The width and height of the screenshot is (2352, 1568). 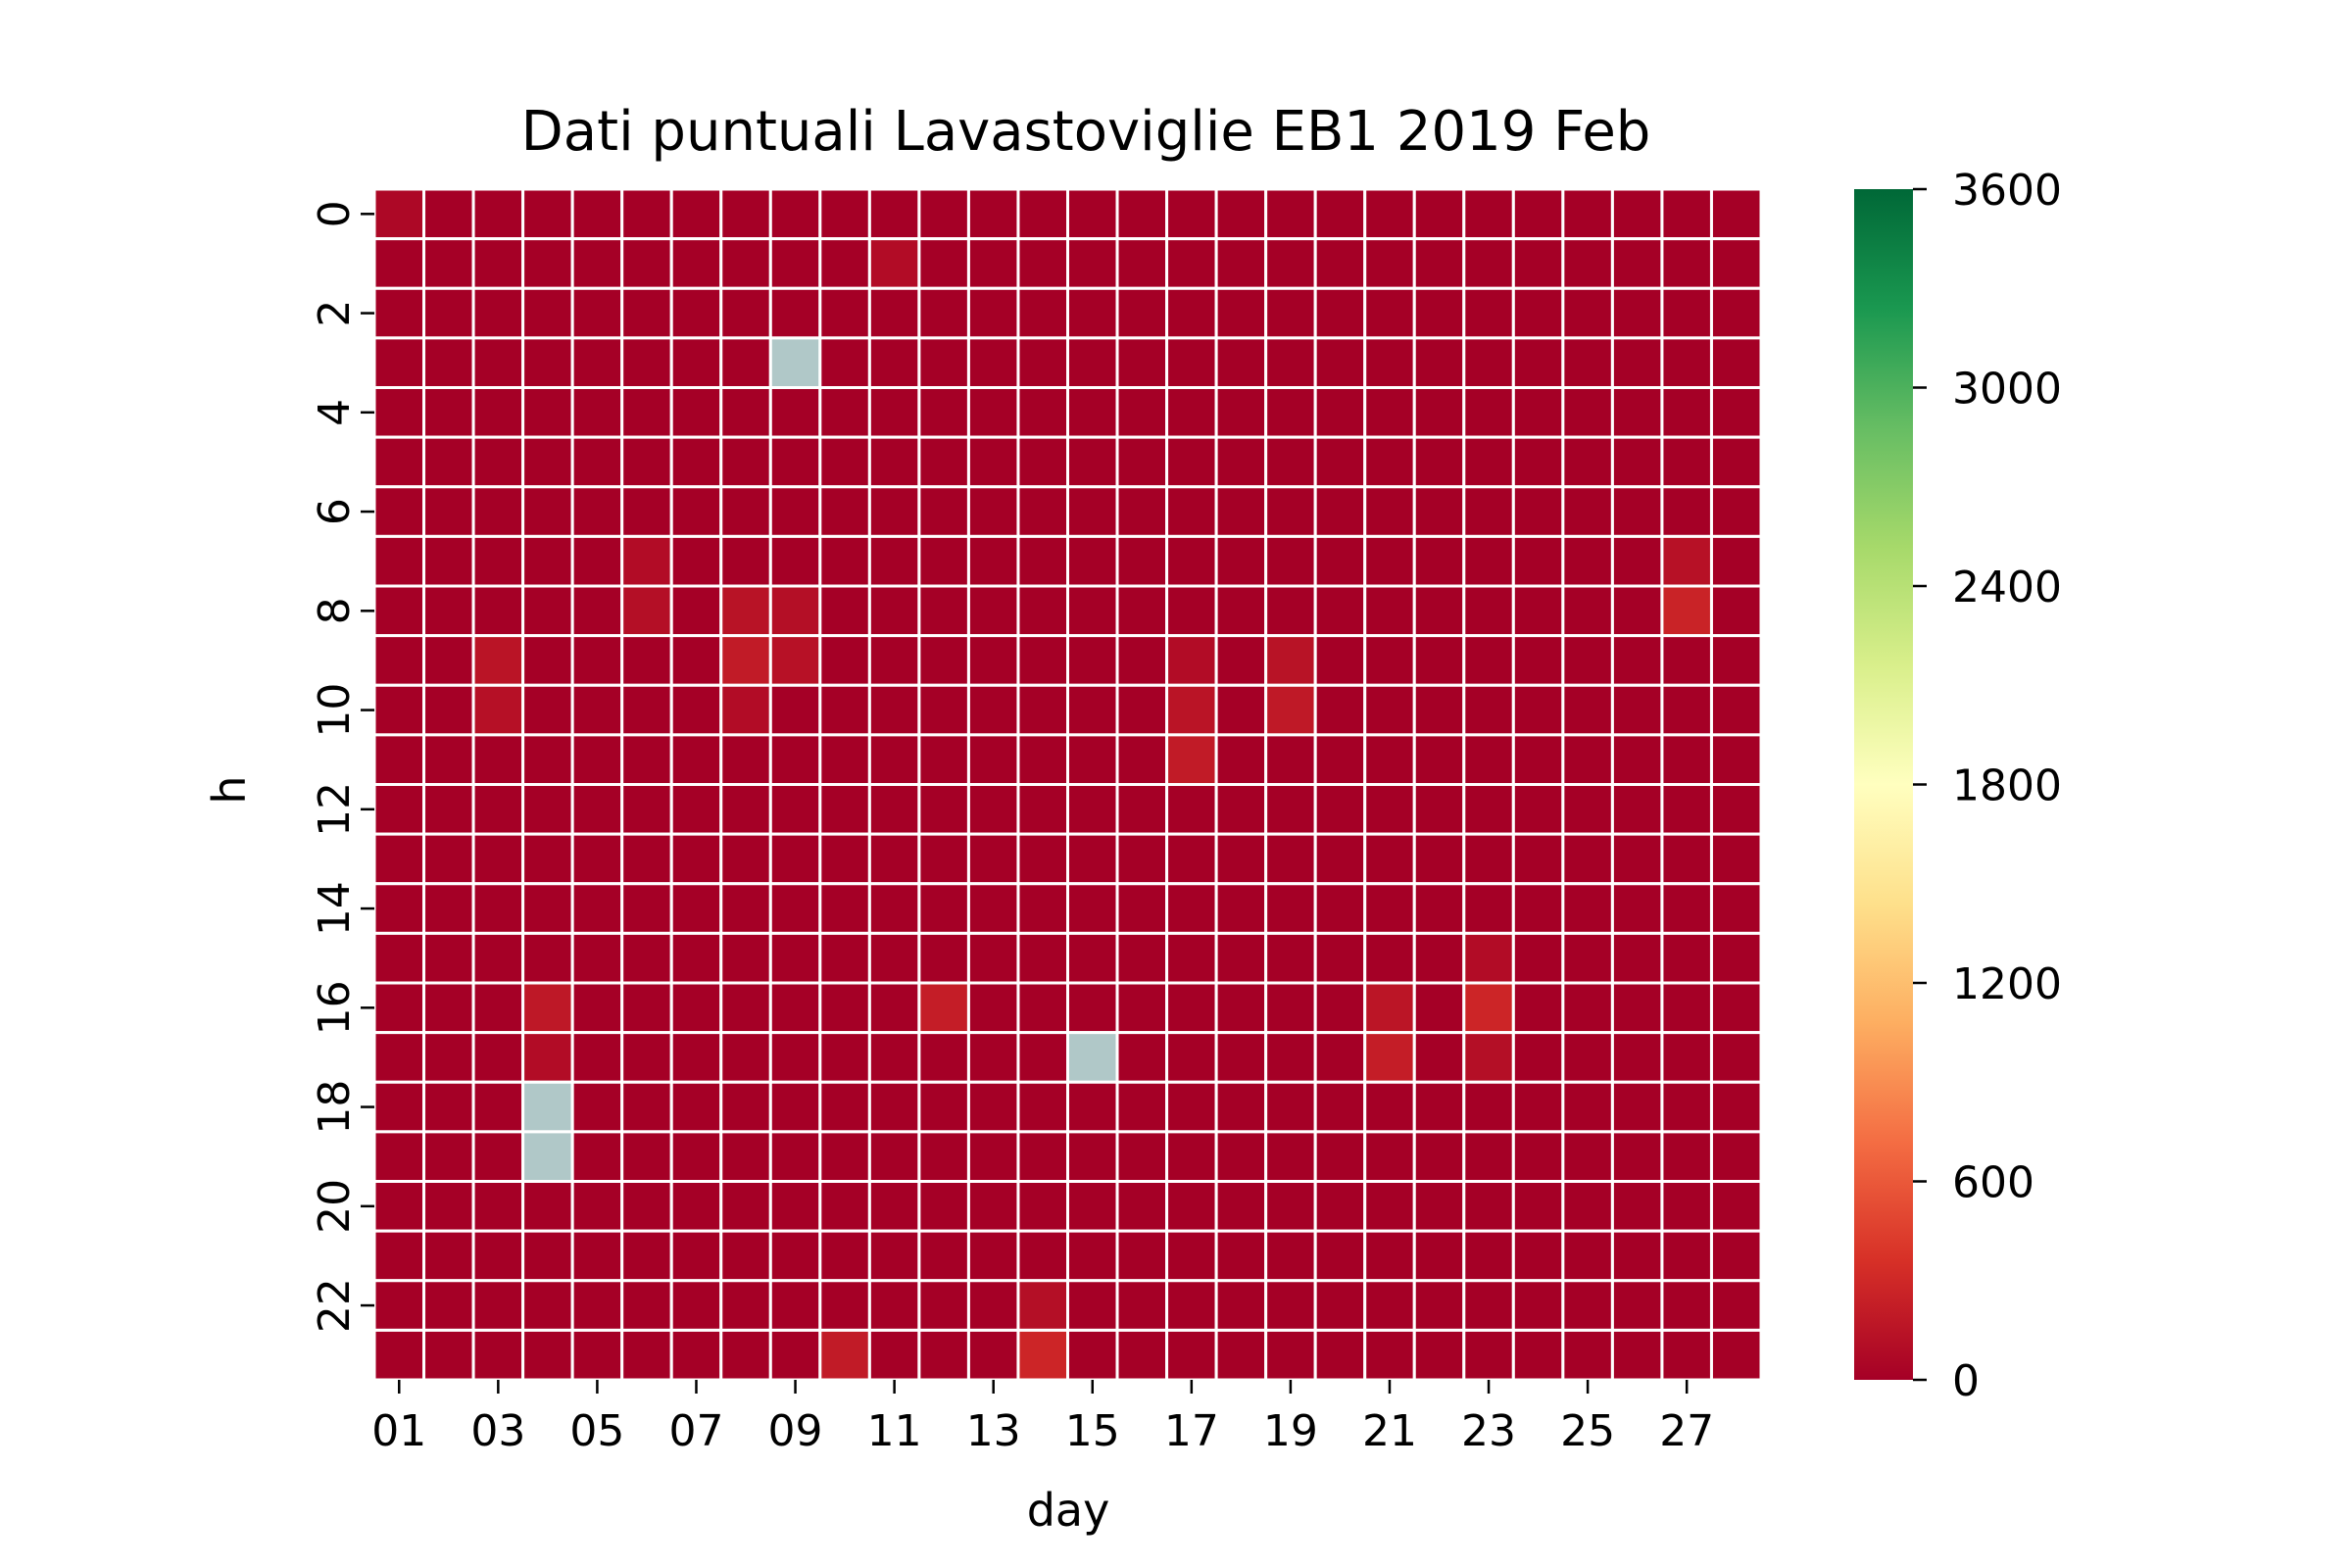 What do you see at coordinates (2007, 587) in the screenshot?
I see `colorbar-tick-label: 2400` at bounding box center [2007, 587].